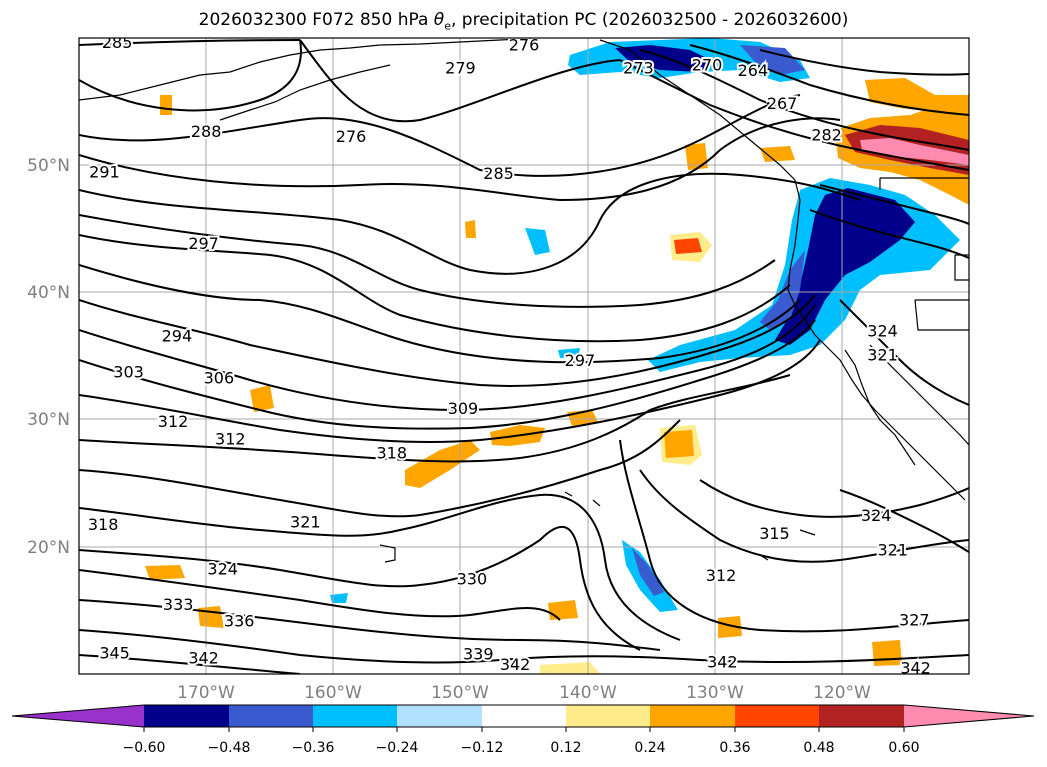 Image resolution: width=1047 pixels, height=767 pixels. What do you see at coordinates (782, 103) in the screenshot?
I see `contour-label: 267` at bounding box center [782, 103].